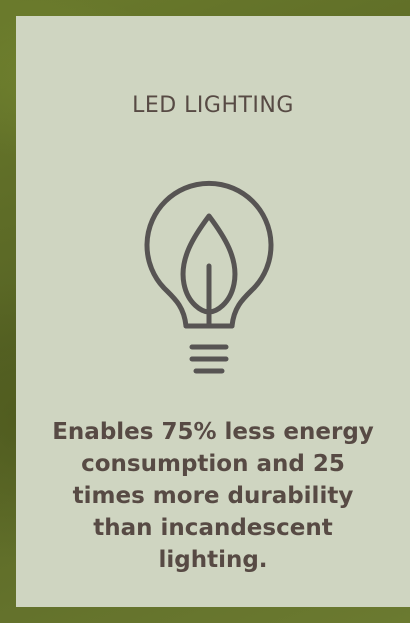 The height and width of the screenshot is (623, 410). I want to click on card-title: LED LIGHTING, so click(213, 105).